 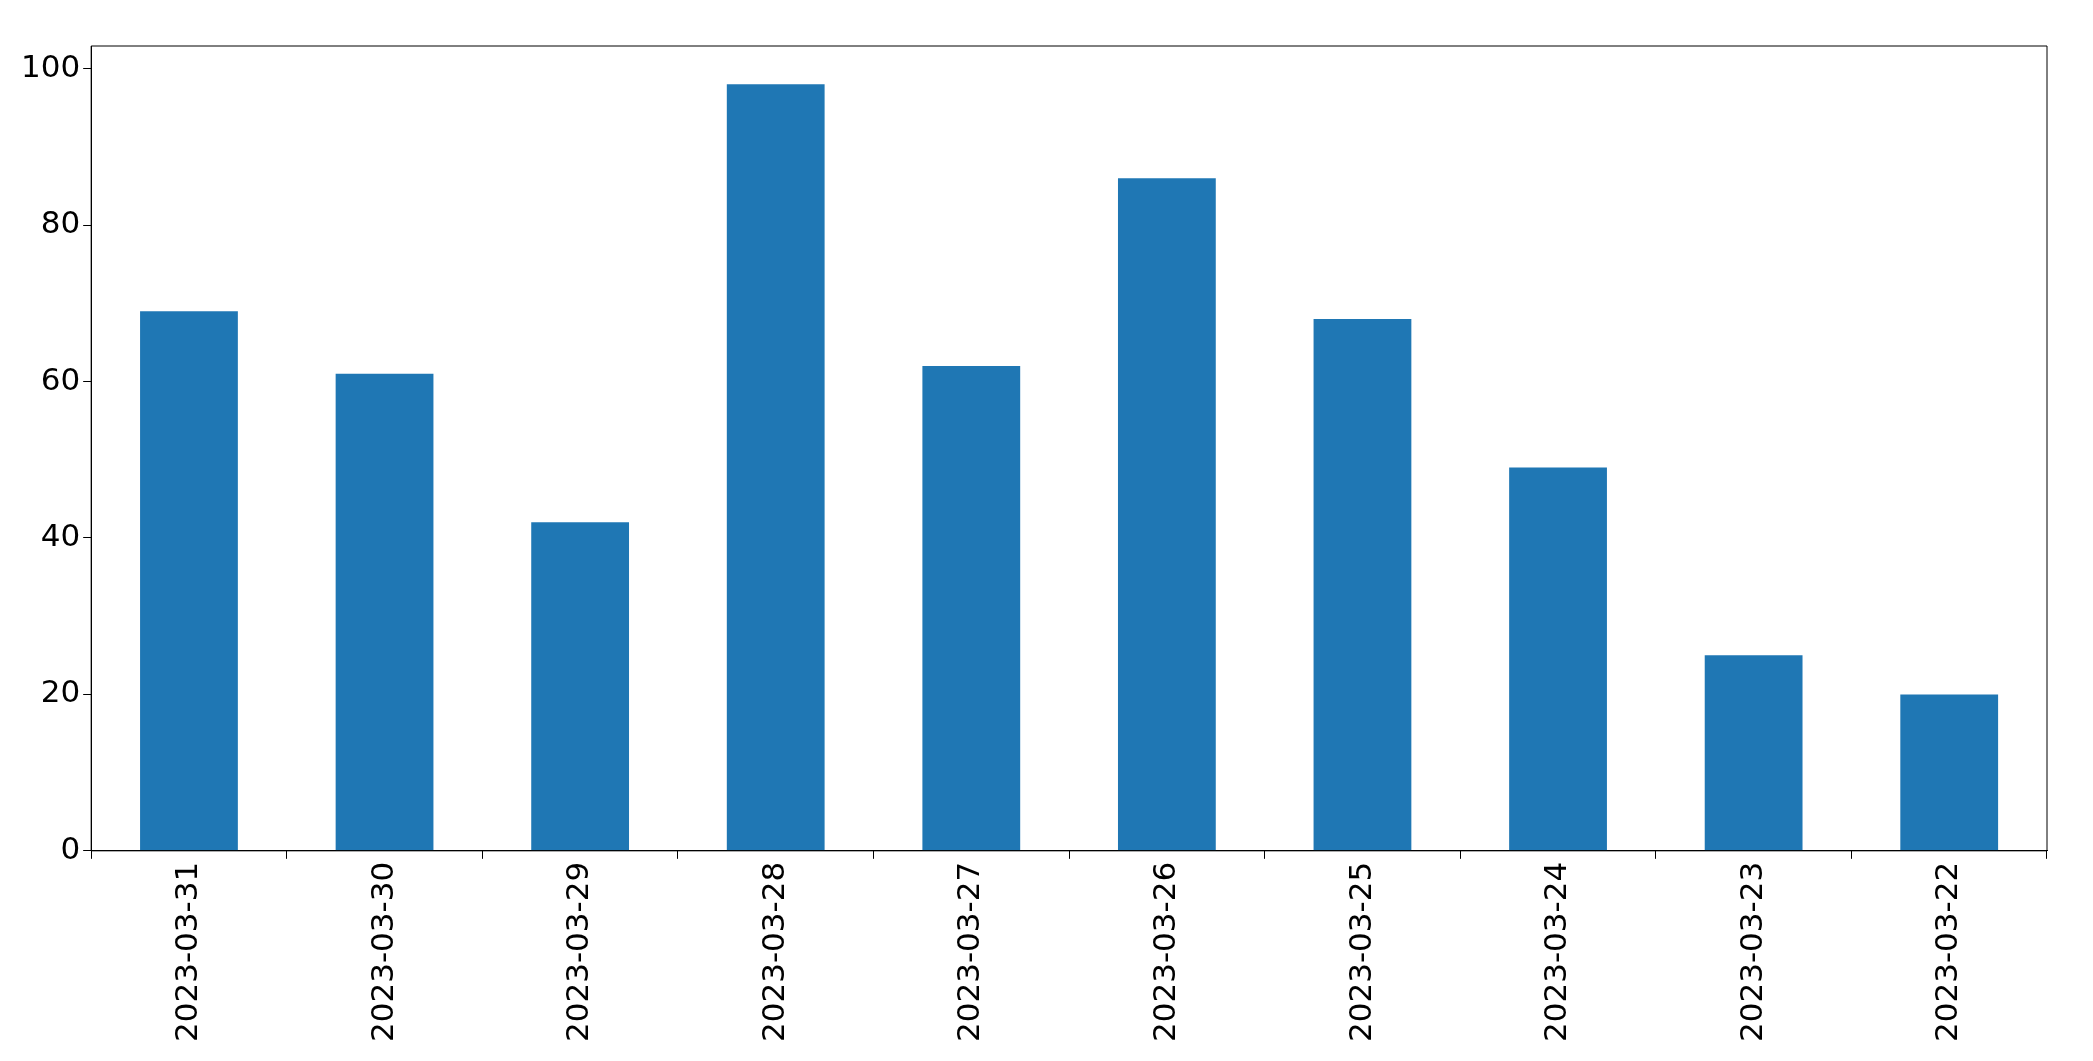 I want to click on x-tick-label: 2023-03-25, so click(x=1359, y=952).